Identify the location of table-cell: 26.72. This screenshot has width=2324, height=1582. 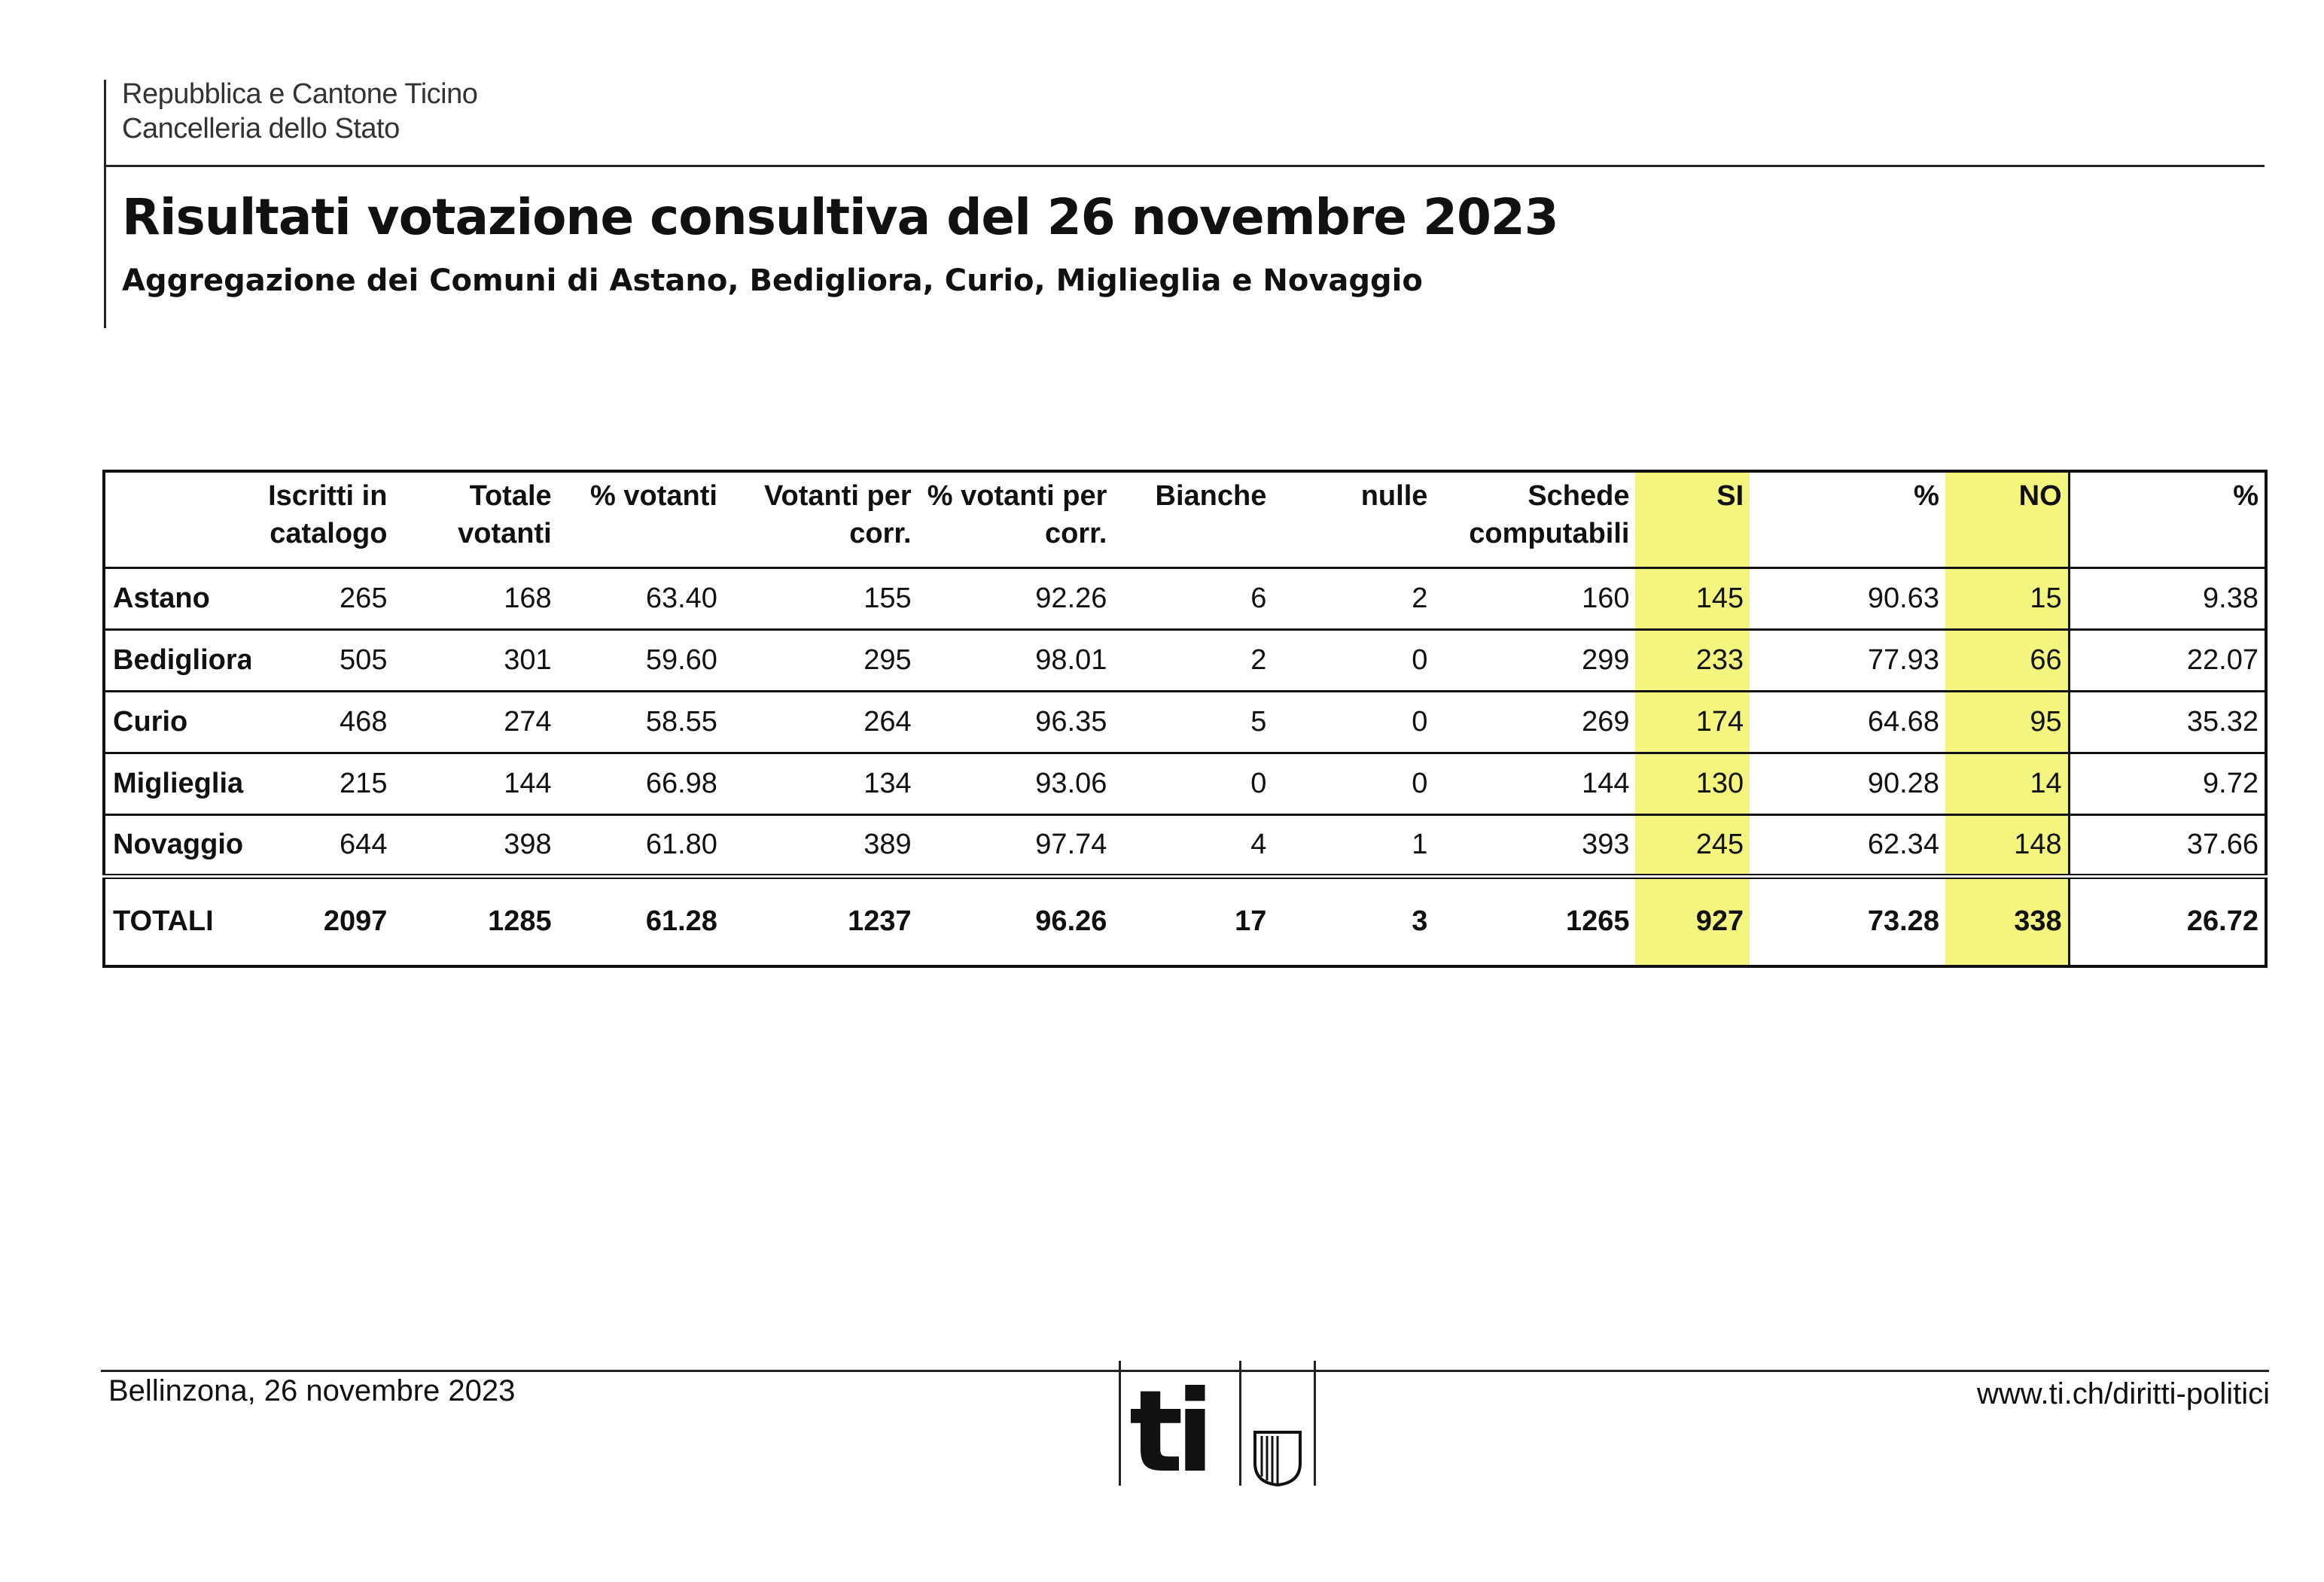
(2166, 921).